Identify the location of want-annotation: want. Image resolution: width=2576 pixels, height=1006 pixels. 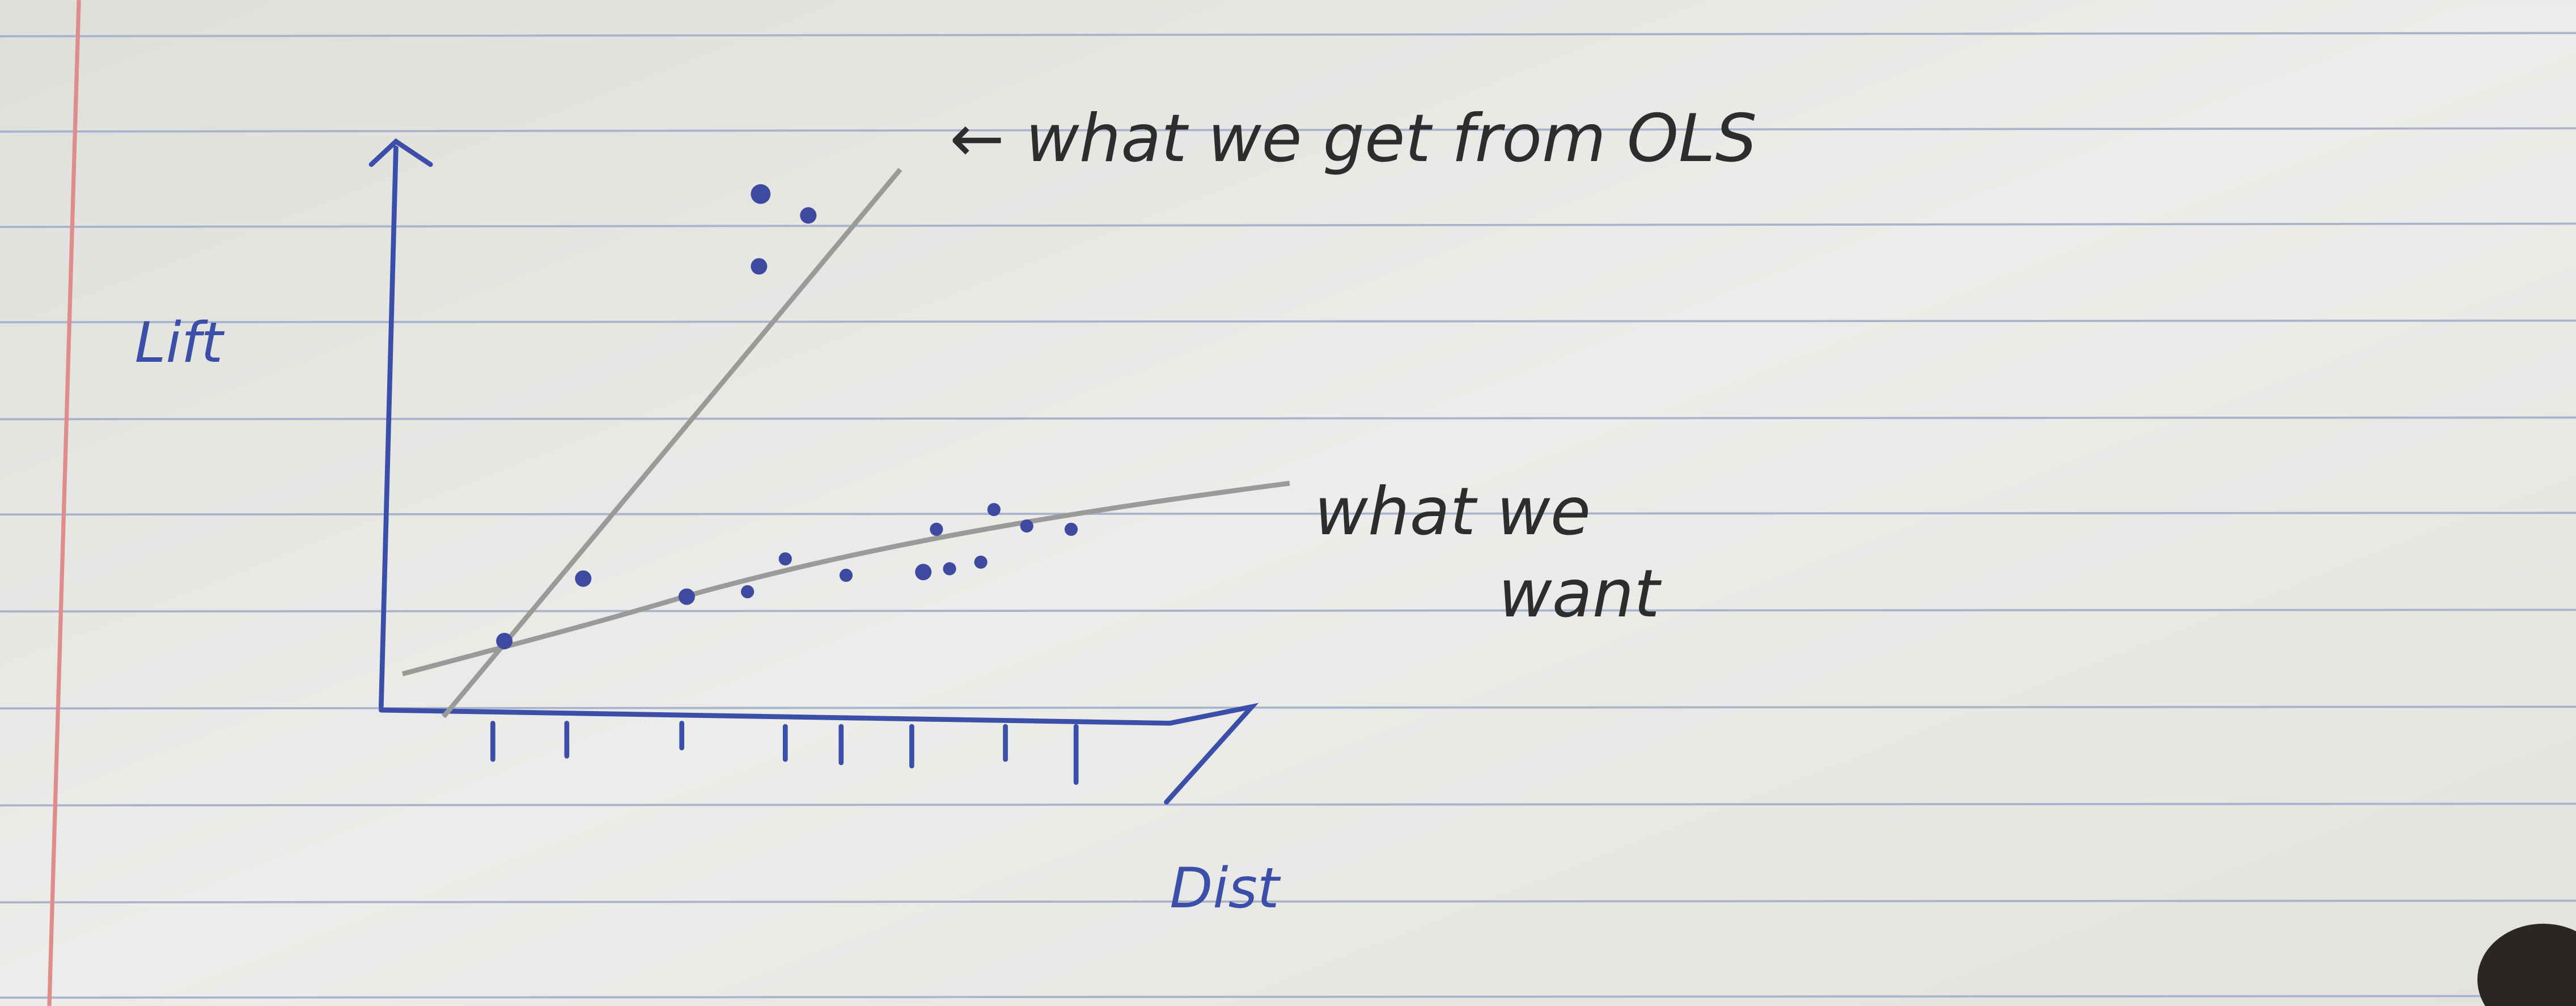
(1580, 594).